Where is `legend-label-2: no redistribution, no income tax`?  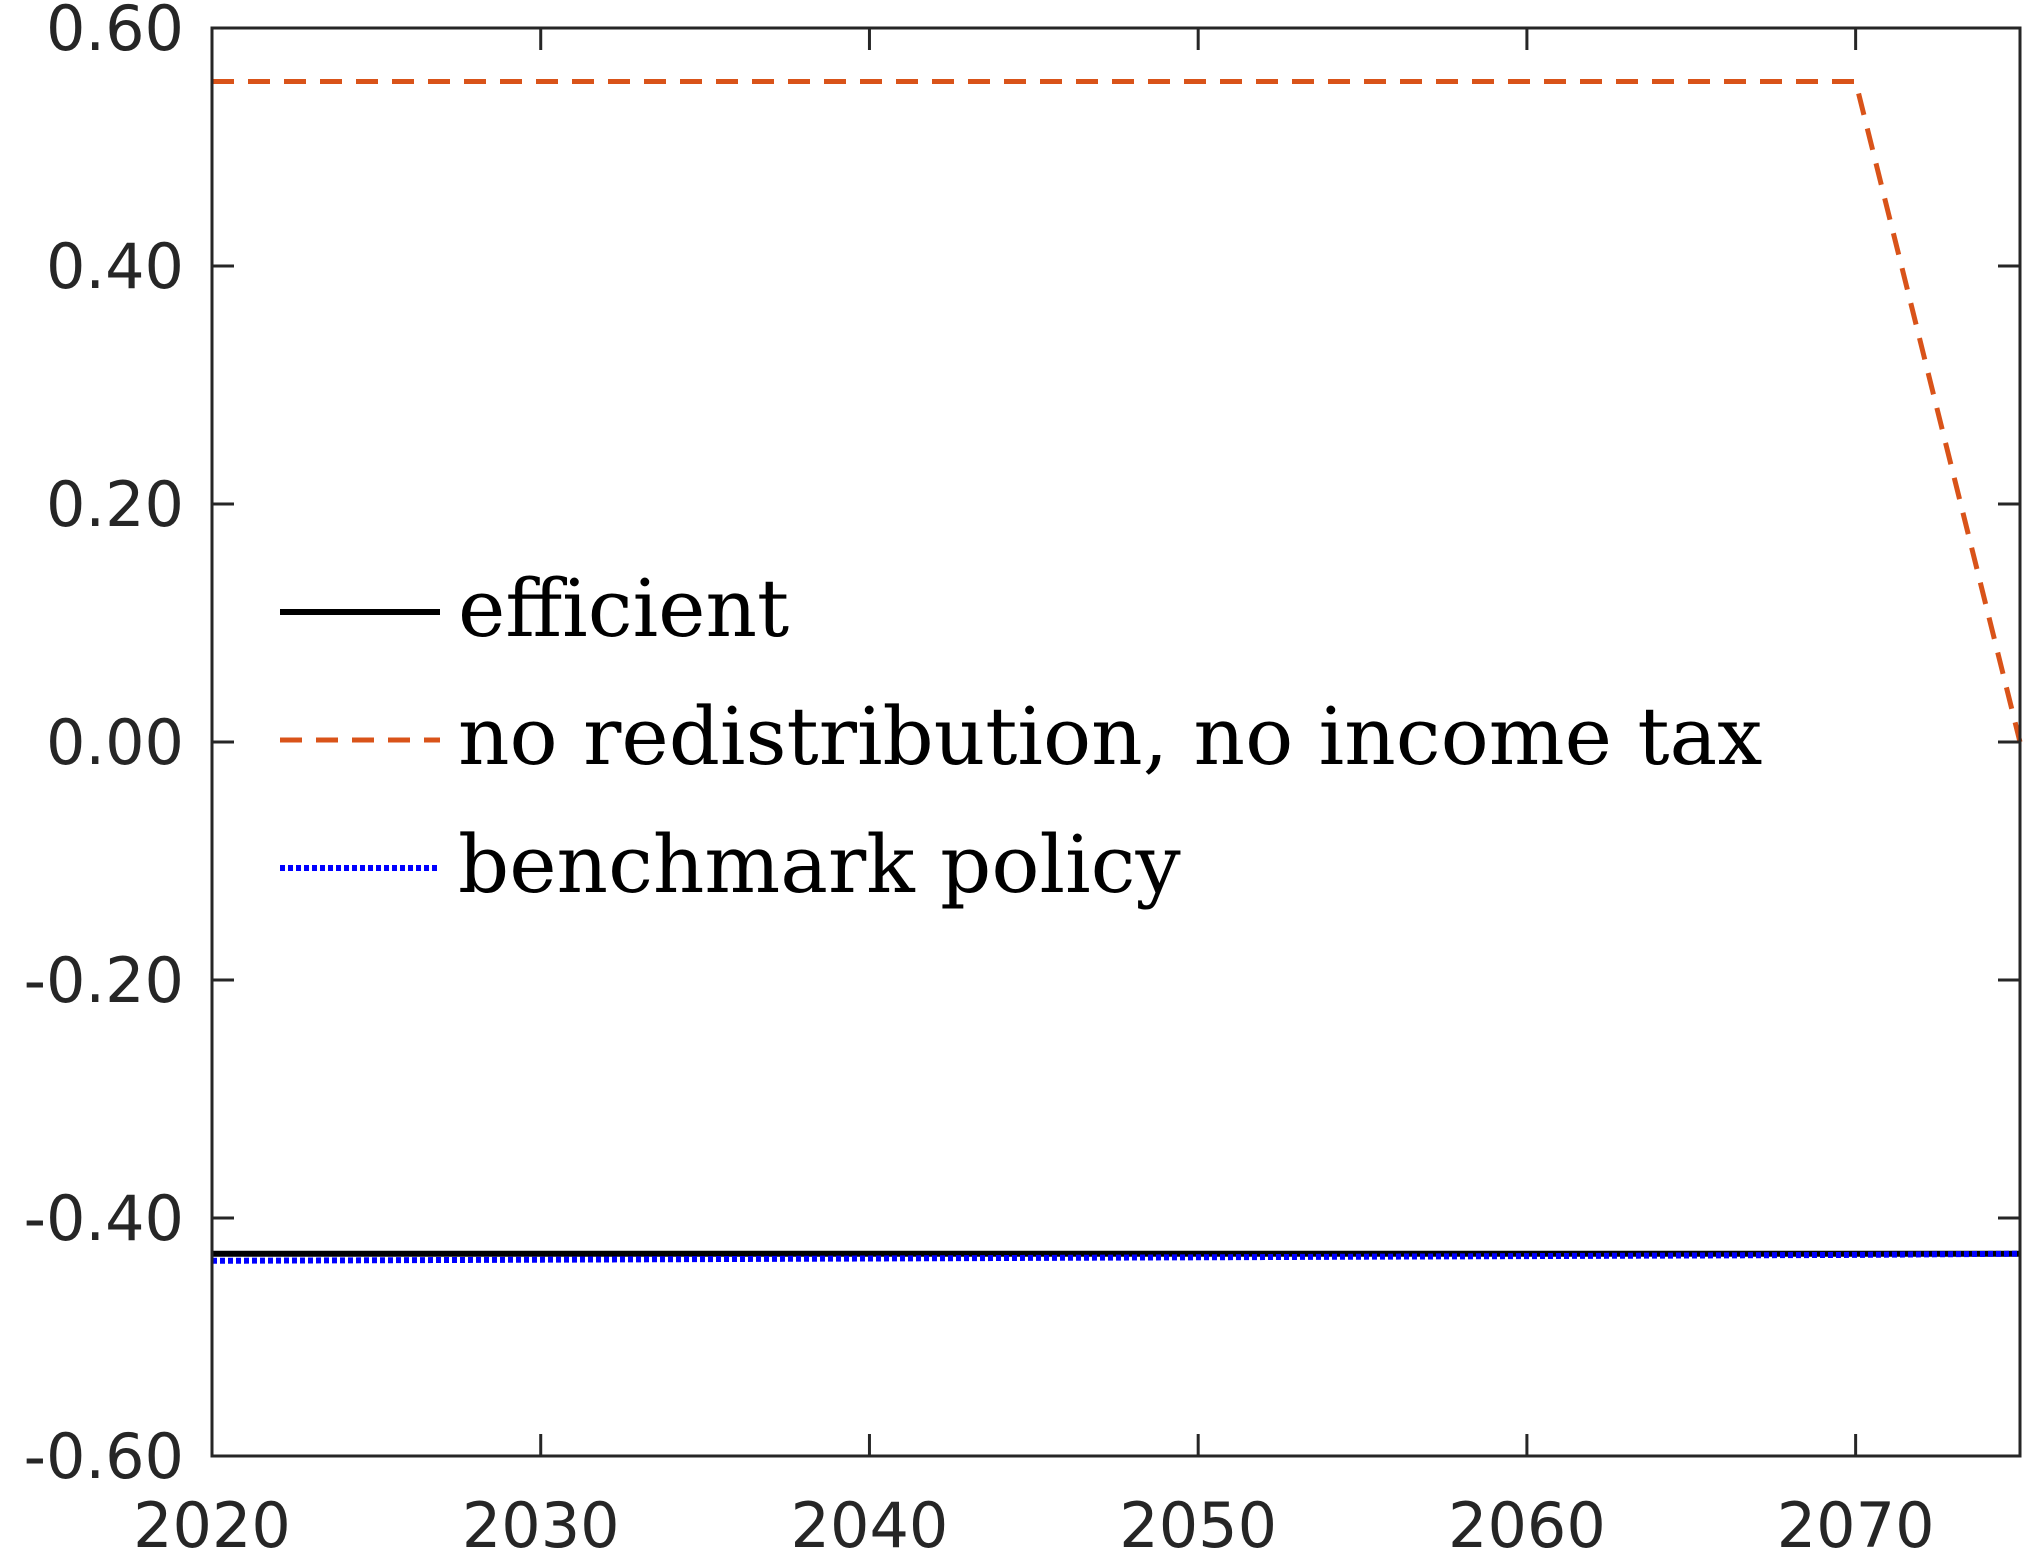 legend-label-2: no redistribution, no income tax is located at coordinates (1110, 736).